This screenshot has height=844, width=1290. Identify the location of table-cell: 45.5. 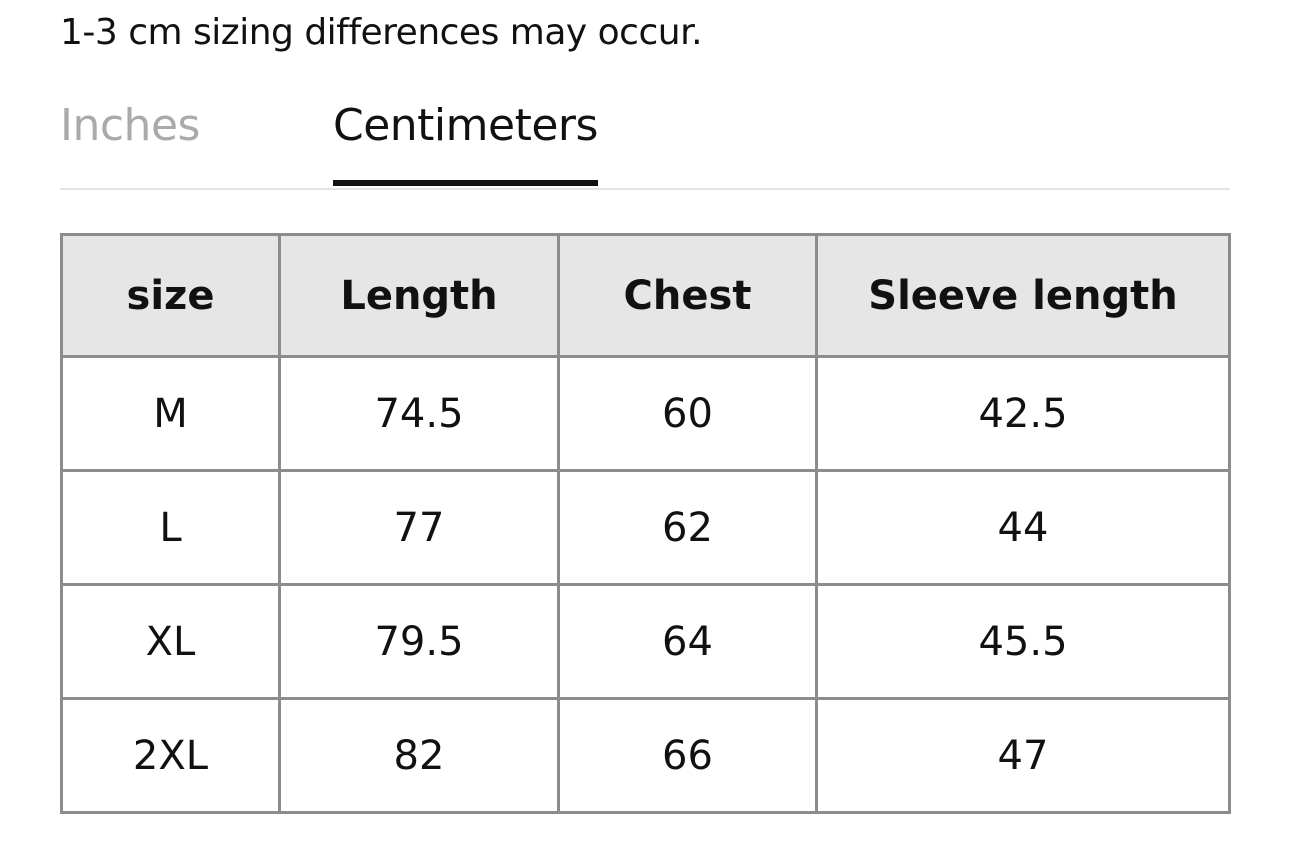
(1023, 641).